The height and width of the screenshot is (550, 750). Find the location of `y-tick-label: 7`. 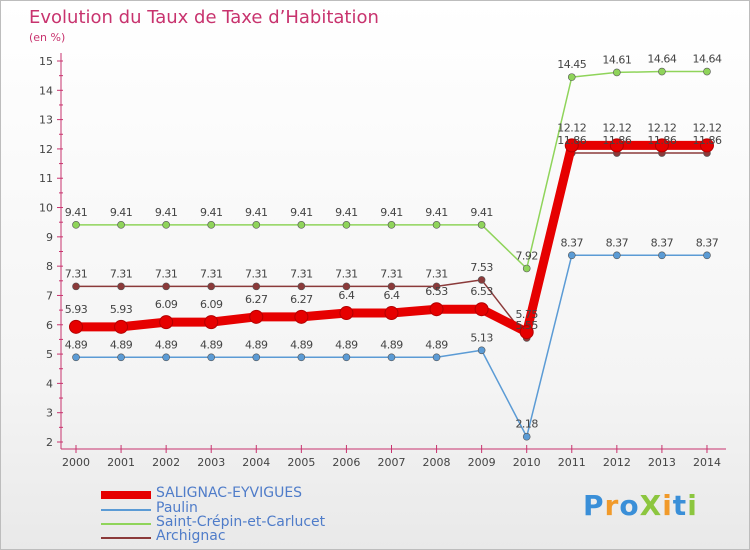

y-tick-label: 7 is located at coordinates (49, 295).